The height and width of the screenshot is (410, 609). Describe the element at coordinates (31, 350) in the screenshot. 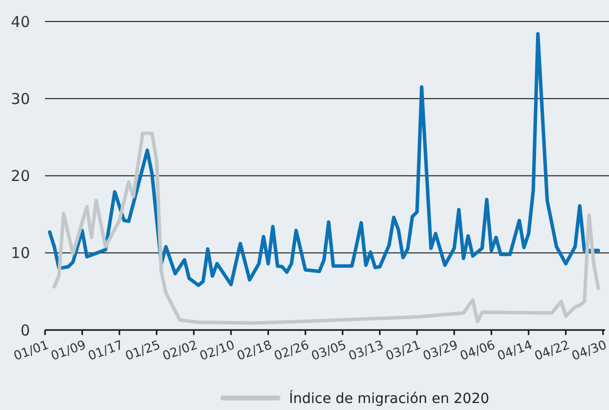

I see `x-tick-label: 01/01` at that location.